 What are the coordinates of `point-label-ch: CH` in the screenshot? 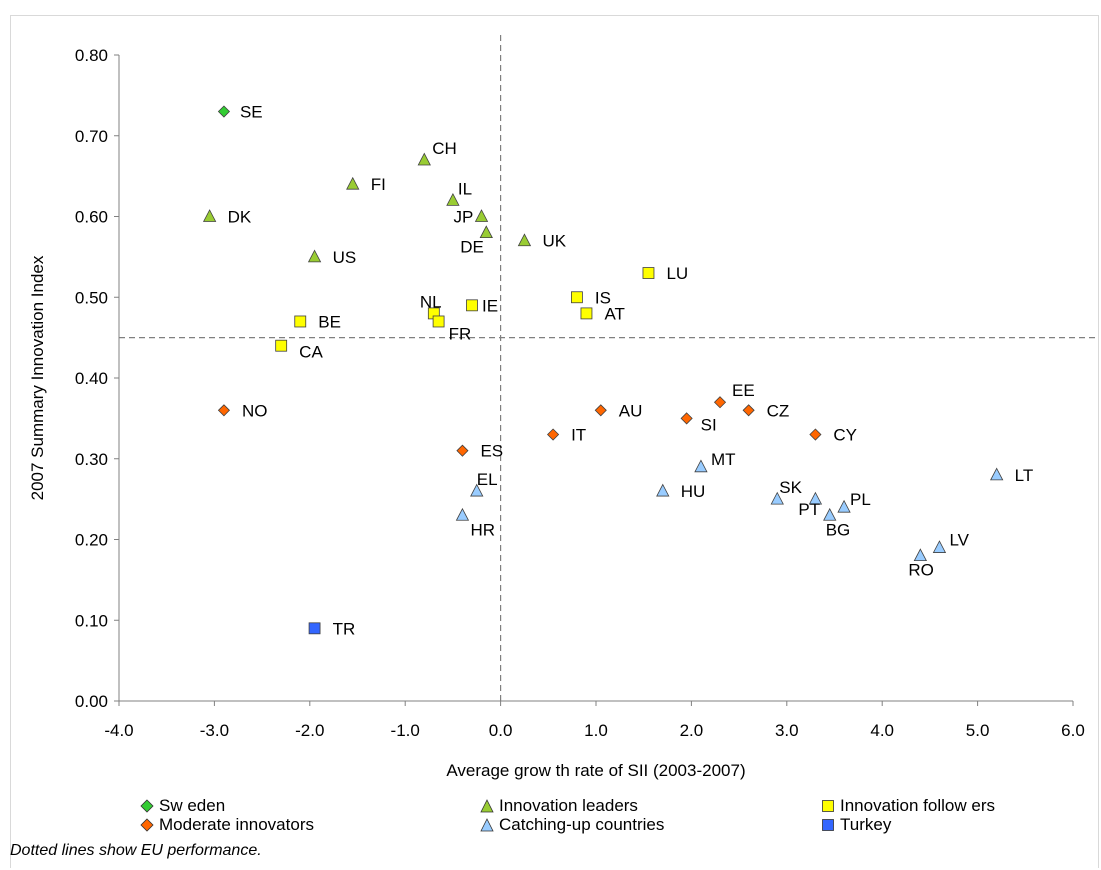 It's located at (444, 148).